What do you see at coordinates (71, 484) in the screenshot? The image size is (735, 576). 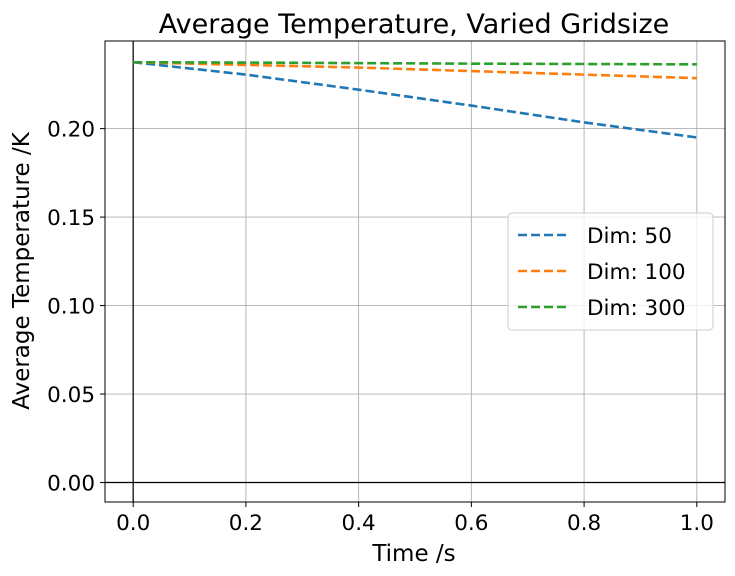 I see `y-tick-label: 0.00` at bounding box center [71, 484].